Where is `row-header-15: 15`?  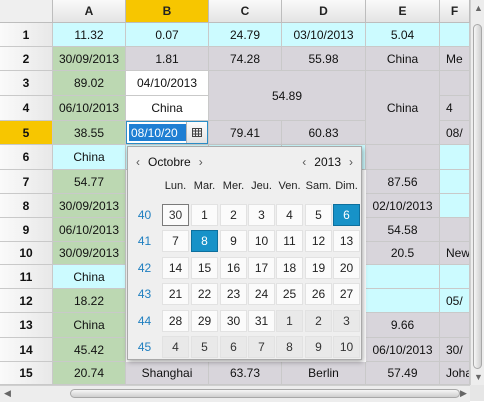 row-header-15: 15 is located at coordinates (26, 373).